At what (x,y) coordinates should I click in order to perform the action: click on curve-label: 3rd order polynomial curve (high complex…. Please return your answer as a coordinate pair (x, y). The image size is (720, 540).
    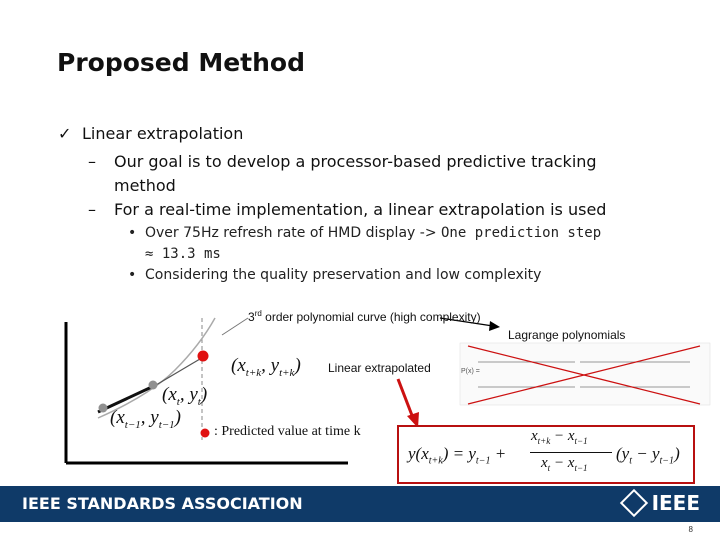
    Looking at the image, I should click on (364, 316).